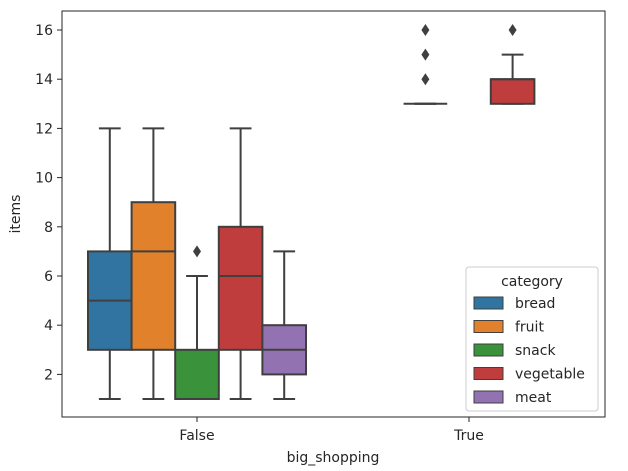  I want to click on legend-label-vegetable: vegetable, so click(550, 375).